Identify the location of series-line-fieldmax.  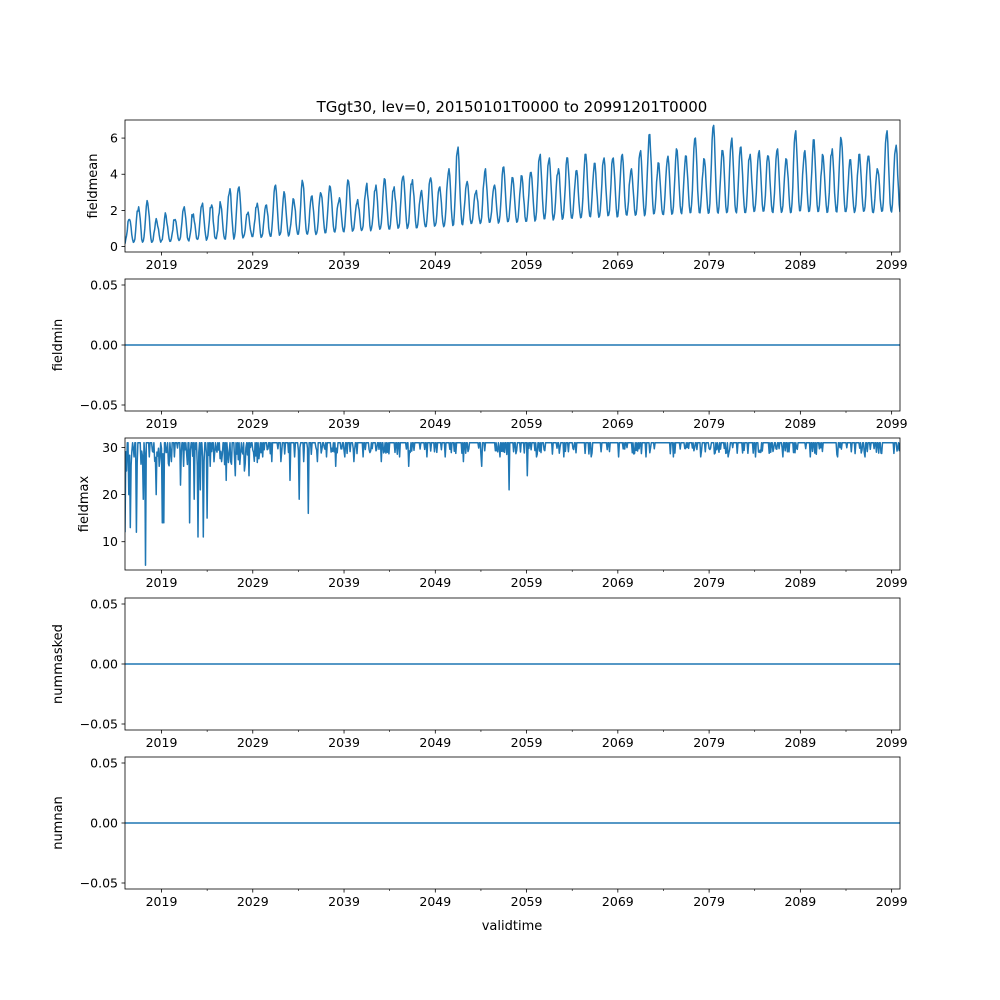
(512, 504).